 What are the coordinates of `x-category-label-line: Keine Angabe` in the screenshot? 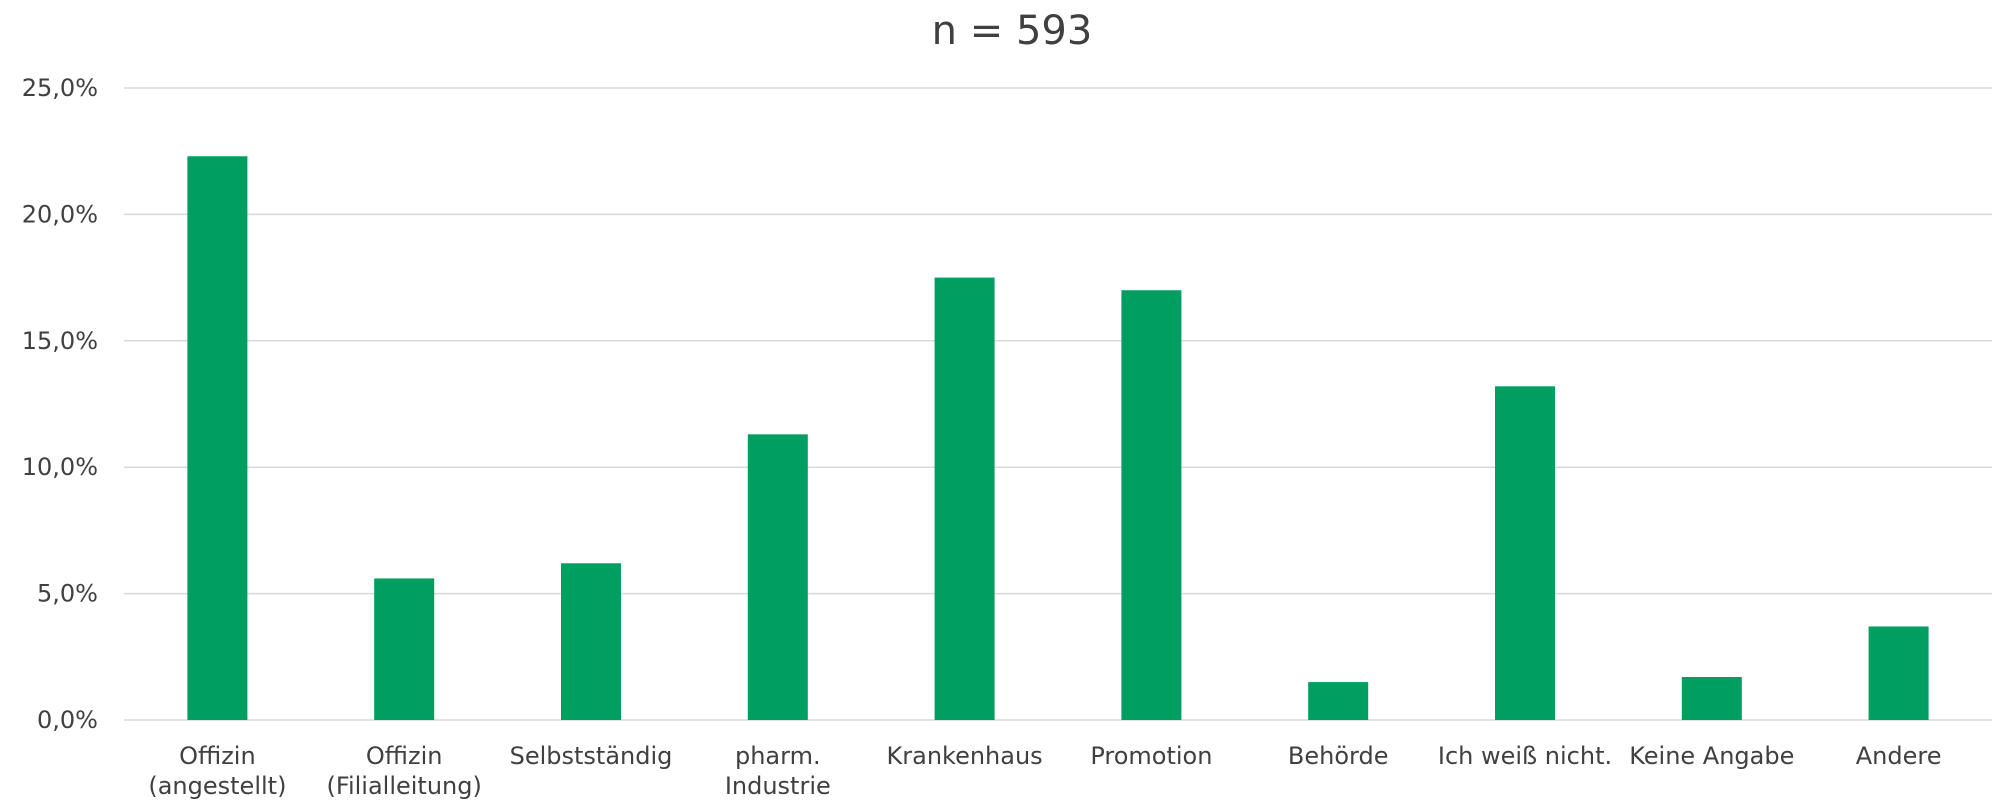 It's located at (1711, 756).